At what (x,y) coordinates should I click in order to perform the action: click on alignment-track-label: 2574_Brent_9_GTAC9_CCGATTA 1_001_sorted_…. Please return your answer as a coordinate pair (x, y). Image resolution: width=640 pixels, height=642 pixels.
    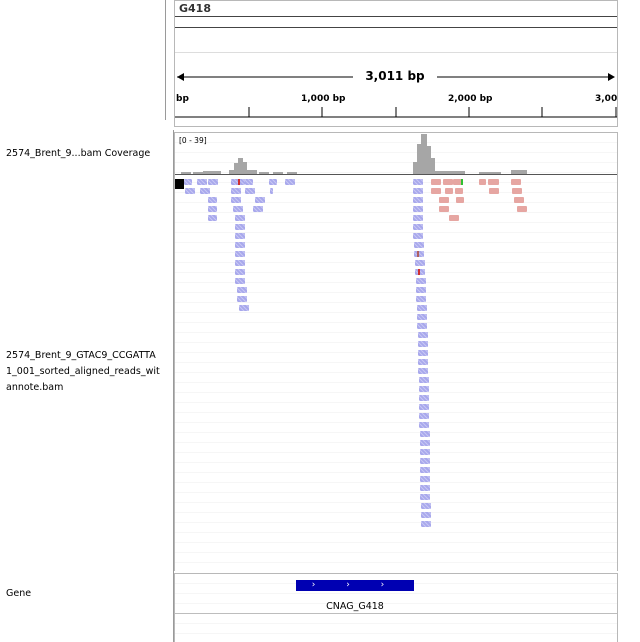
    Looking at the image, I should click on (83, 372).